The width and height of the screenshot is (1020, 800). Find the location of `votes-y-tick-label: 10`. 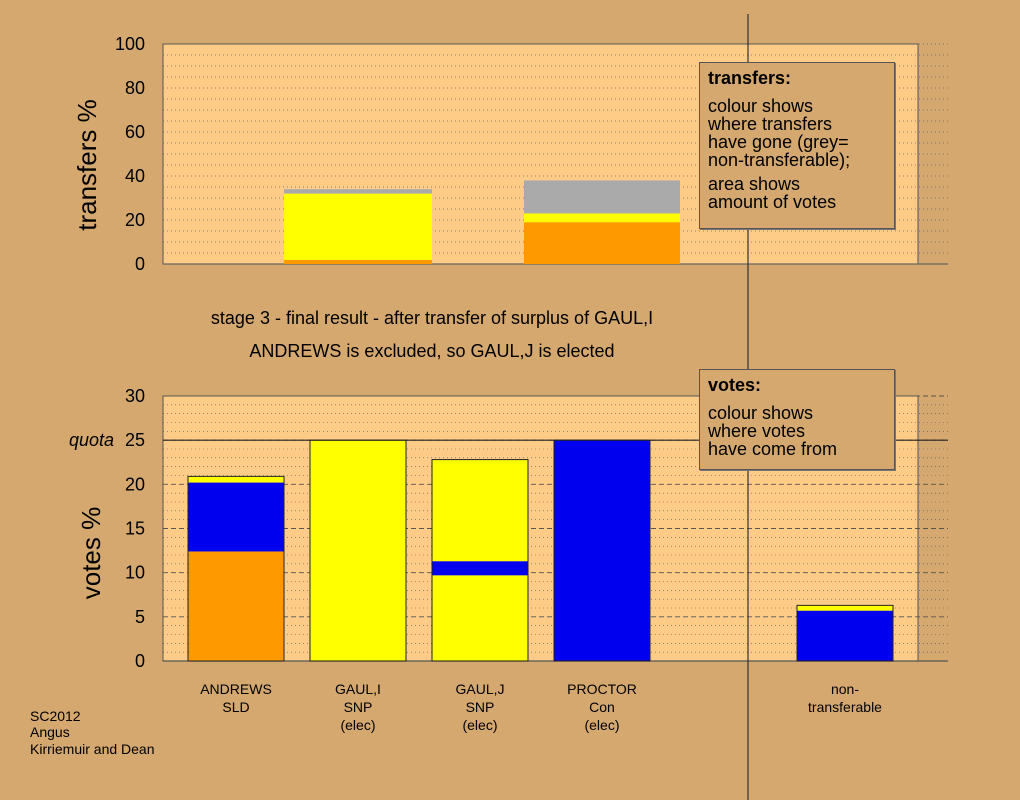

votes-y-tick-label: 10 is located at coordinates (135, 573).